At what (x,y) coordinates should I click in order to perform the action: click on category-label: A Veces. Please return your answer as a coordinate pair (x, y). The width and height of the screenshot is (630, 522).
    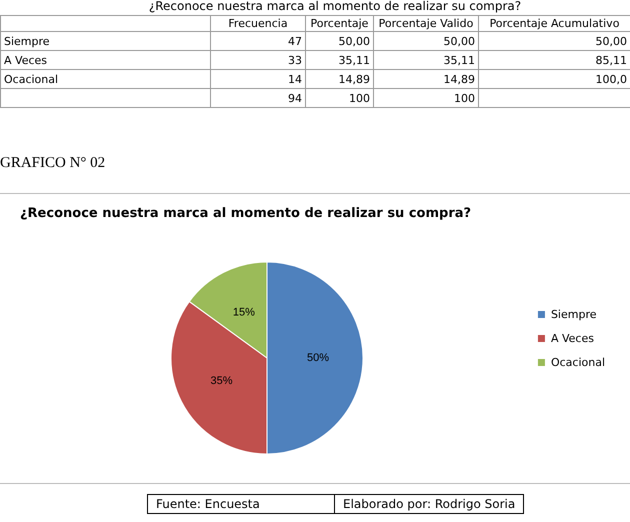
    Looking at the image, I should click on (26, 60).